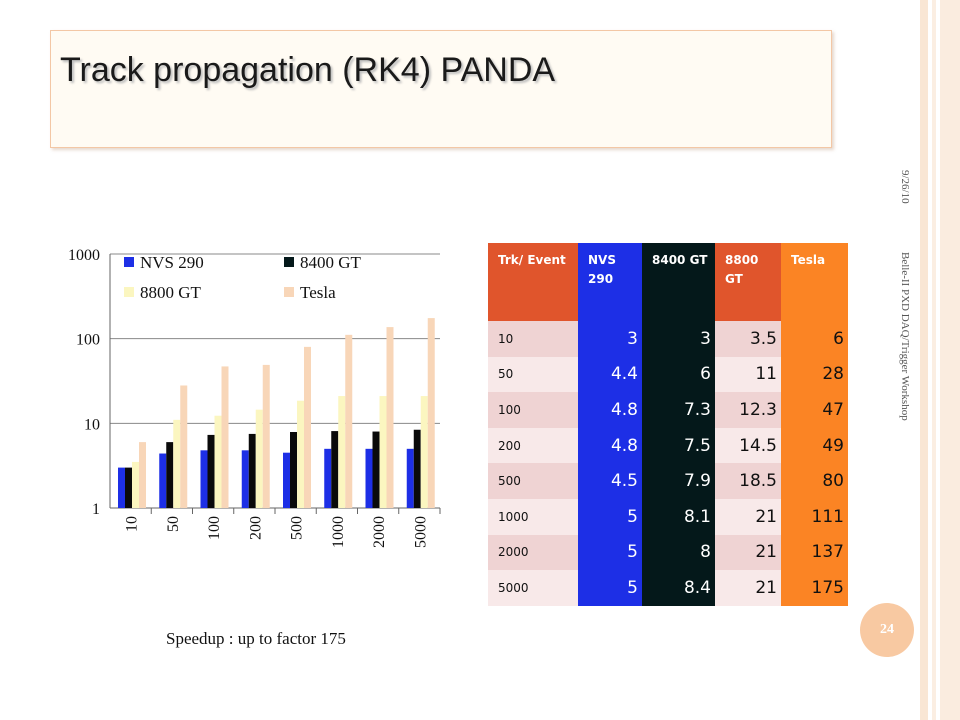  What do you see at coordinates (308, 70) in the screenshot?
I see `slide-title: Track propagation (RK4) PANDA` at bounding box center [308, 70].